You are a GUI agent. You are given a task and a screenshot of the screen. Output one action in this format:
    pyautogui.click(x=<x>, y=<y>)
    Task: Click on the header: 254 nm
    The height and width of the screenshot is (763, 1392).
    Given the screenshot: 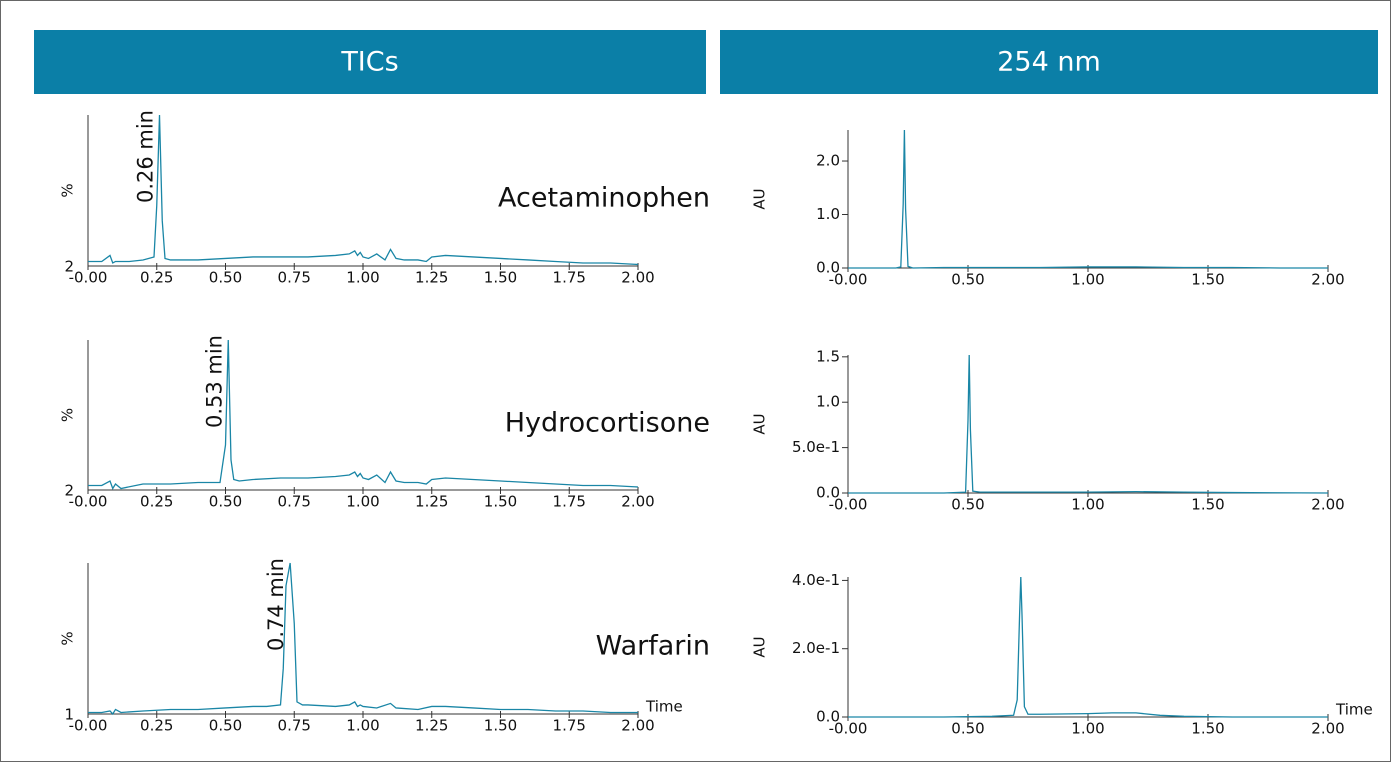 What is the action you would take?
    pyautogui.click(x=1049, y=62)
    